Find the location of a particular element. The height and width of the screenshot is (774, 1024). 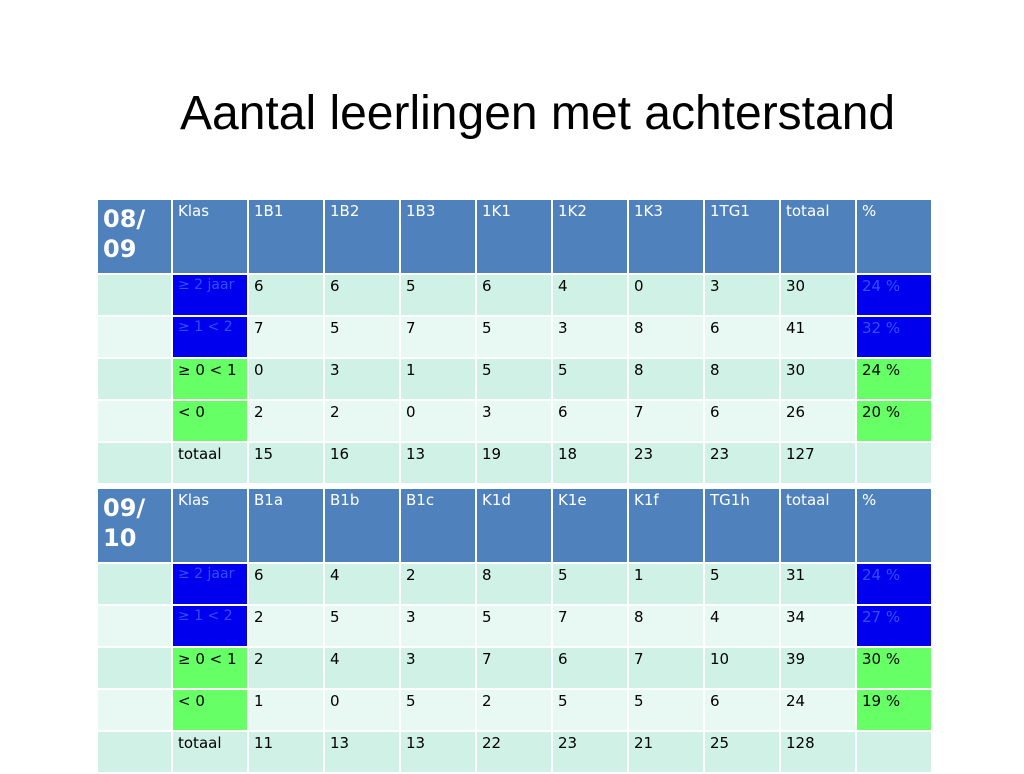

count-cell: 15 is located at coordinates (286, 463).